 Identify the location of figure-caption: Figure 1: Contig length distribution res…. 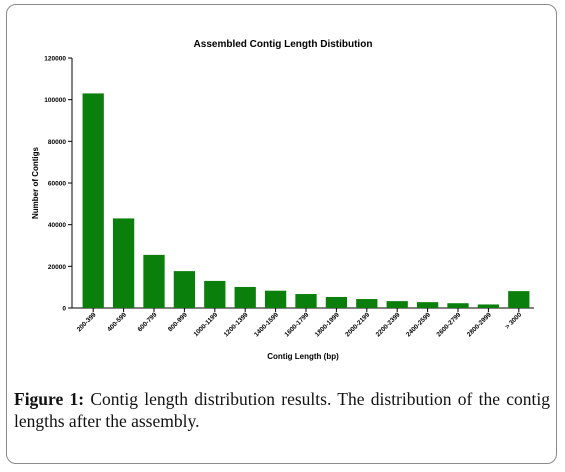
(282, 410).